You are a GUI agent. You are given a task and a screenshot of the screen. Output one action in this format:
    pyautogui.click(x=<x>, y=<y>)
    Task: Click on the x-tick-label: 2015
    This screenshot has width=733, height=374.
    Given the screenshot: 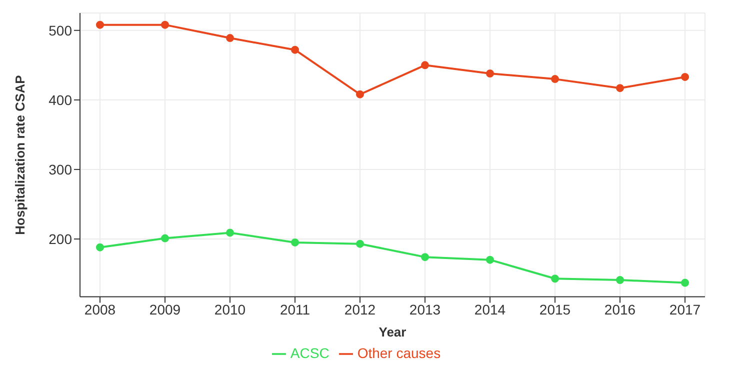 What is the action you would take?
    pyautogui.click(x=555, y=310)
    